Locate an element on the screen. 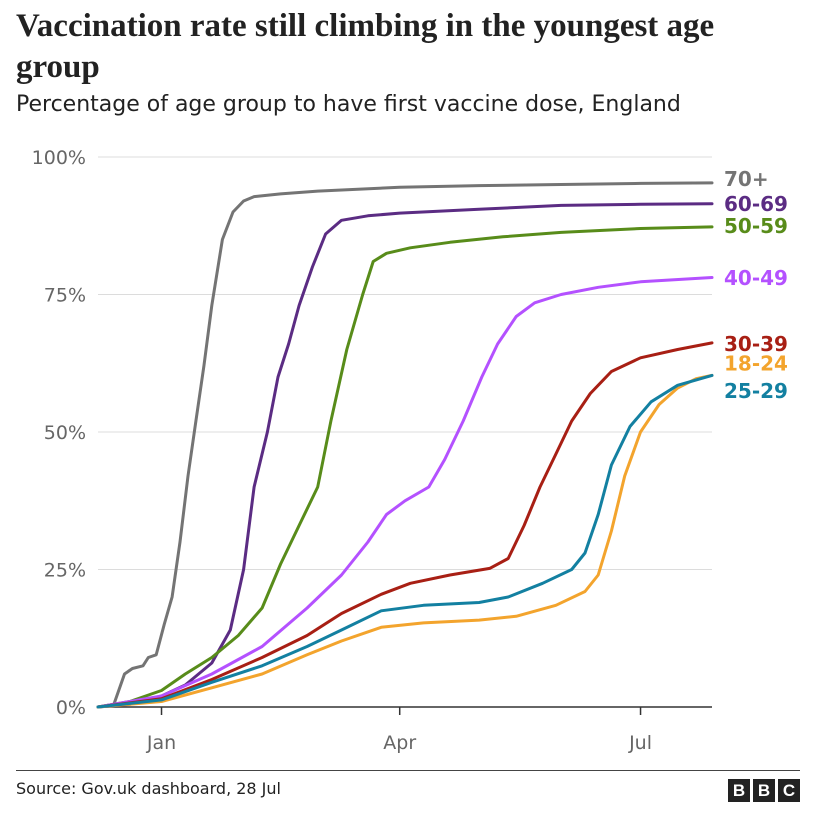 The height and width of the screenshot is (814, 816). bbc-logo: B B C is located at coordinates (764, 790).